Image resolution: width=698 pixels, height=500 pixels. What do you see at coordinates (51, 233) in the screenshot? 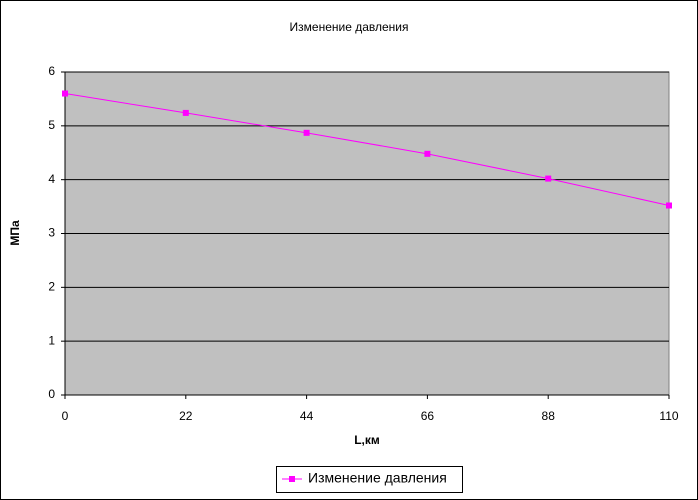
I see `y-tick-label: 3` at bounding box center [51, 233].